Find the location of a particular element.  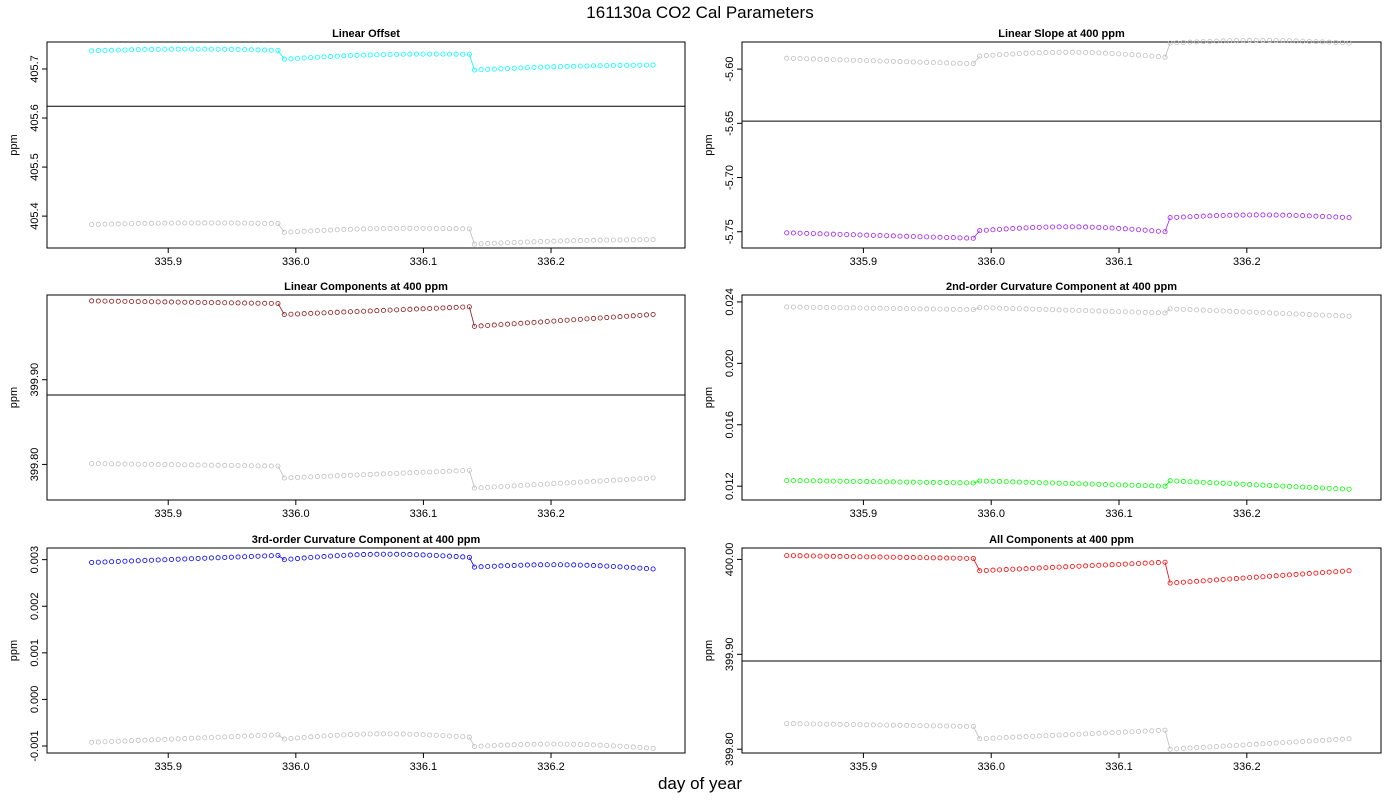

x-tick-label: 335.9 is located at coordinates (168, 262).